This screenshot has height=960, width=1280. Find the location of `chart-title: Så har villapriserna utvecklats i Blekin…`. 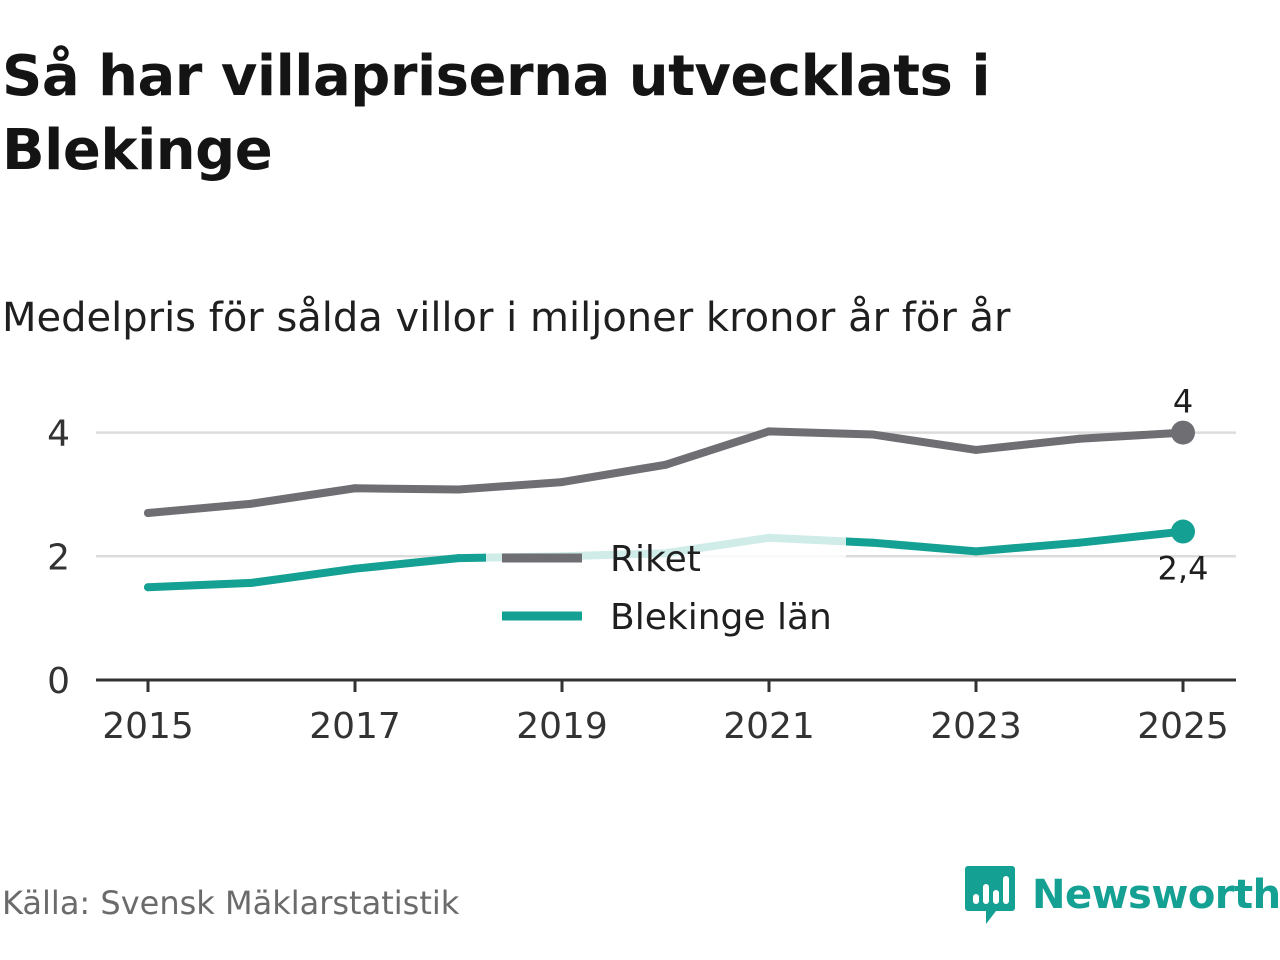

chart-title: Så har villapriserna utvecklats i Blekin… is located at coordinates (496, 113).